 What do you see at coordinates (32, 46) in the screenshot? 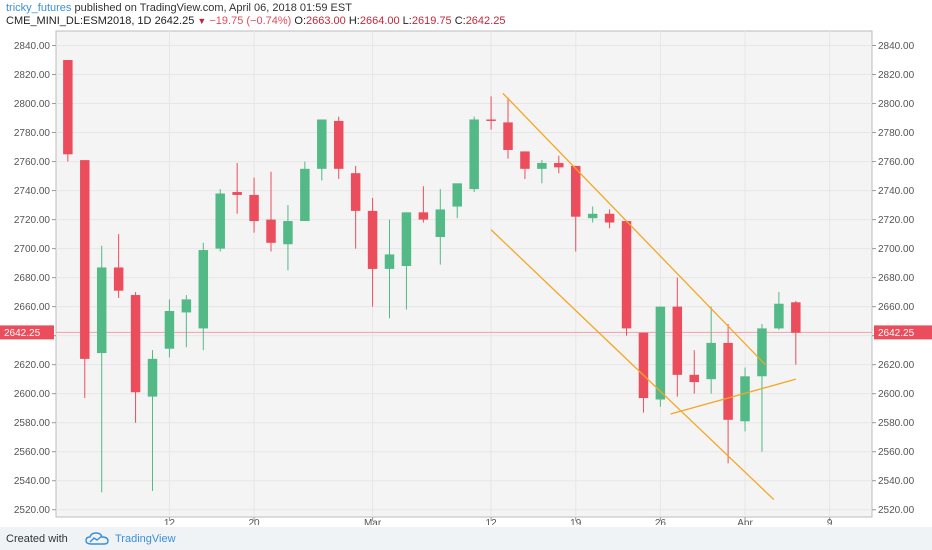
I see `y-tick-label-left: 2840.00` at bounding box center [32, 46].